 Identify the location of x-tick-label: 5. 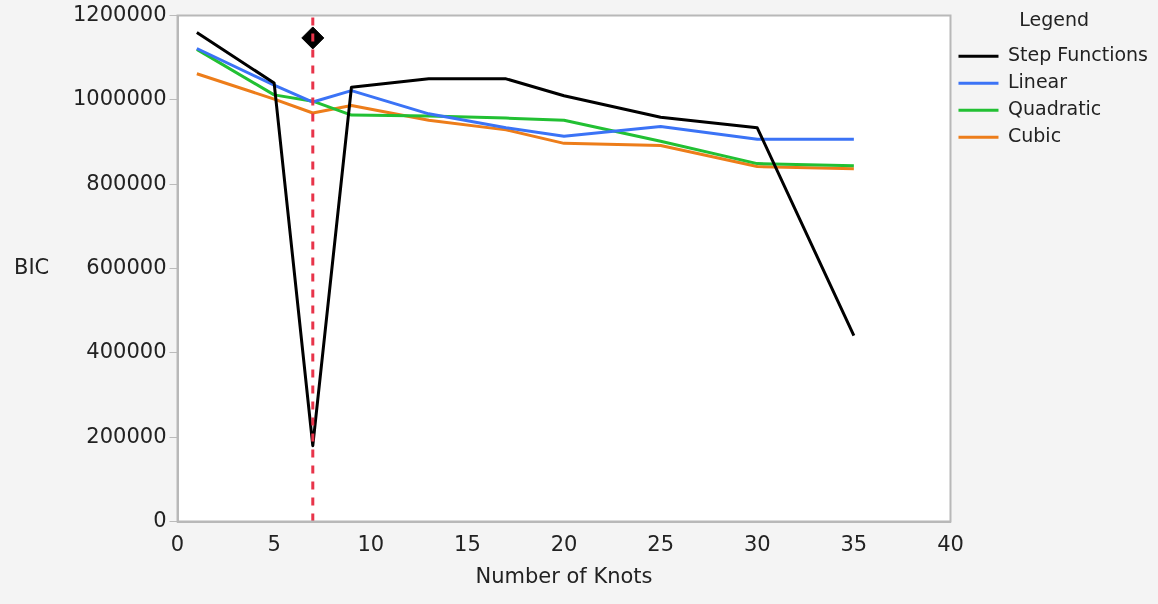
(274, 543).